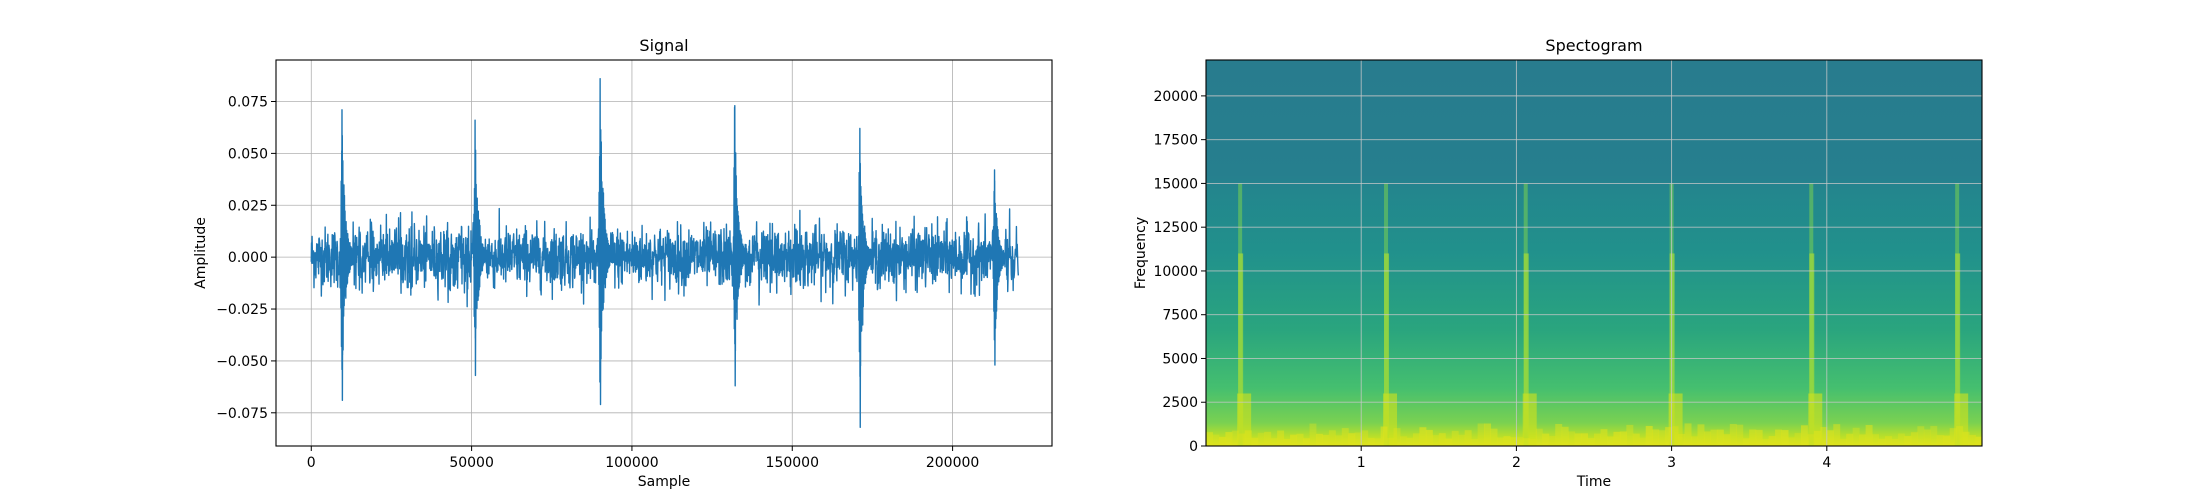  I want to click on signal-x-tick-label: 200000, so click(952, 463).